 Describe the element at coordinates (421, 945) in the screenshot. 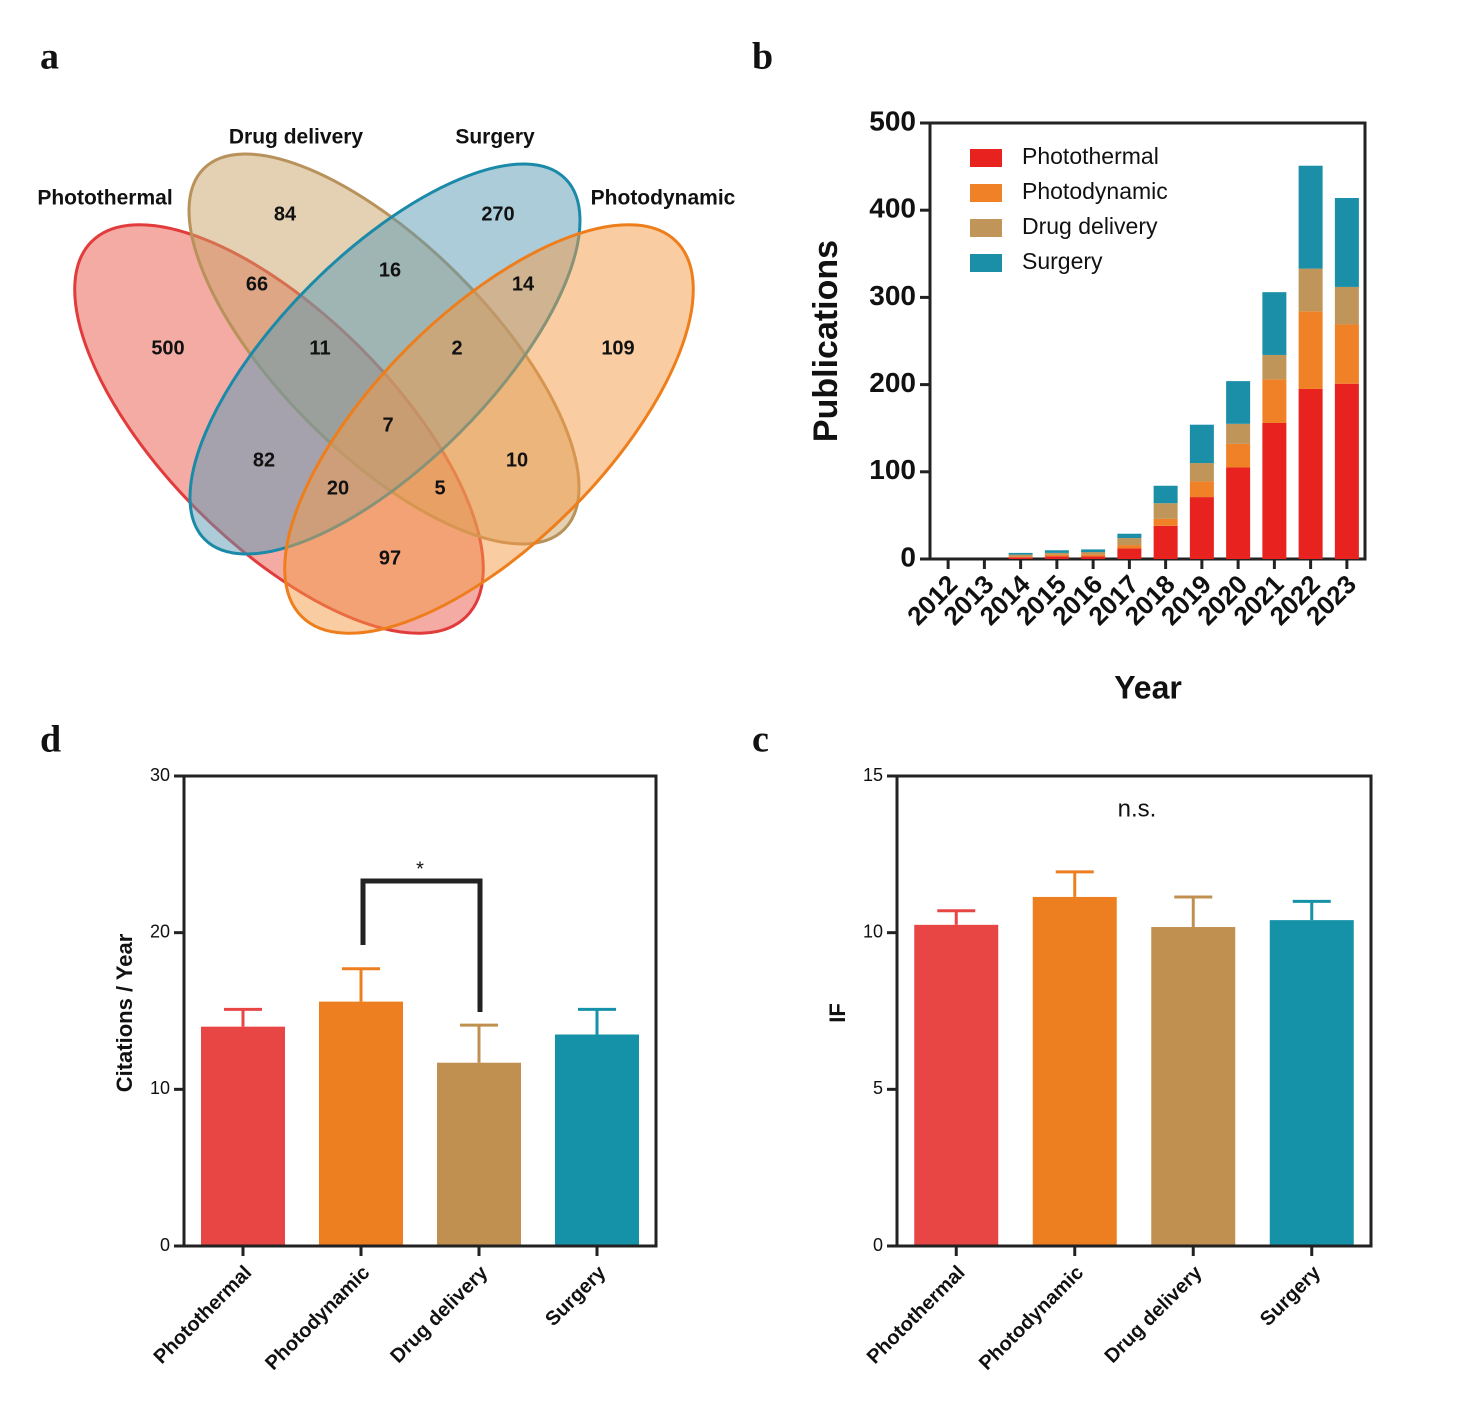

I see `significance-bracket` at that location.